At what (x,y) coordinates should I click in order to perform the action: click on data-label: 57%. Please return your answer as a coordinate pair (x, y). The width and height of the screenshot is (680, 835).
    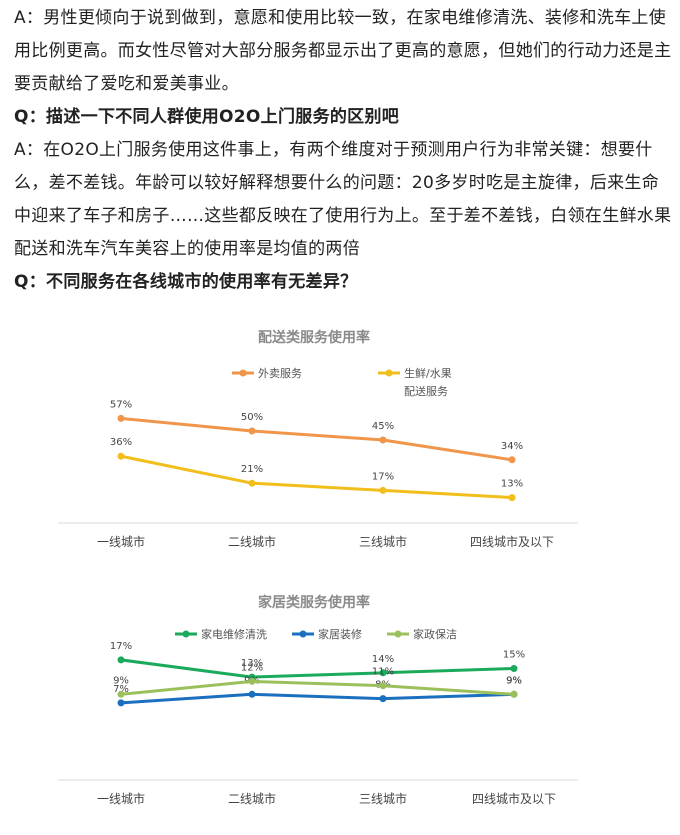
    Looking at the image, I should click on (121, 404).